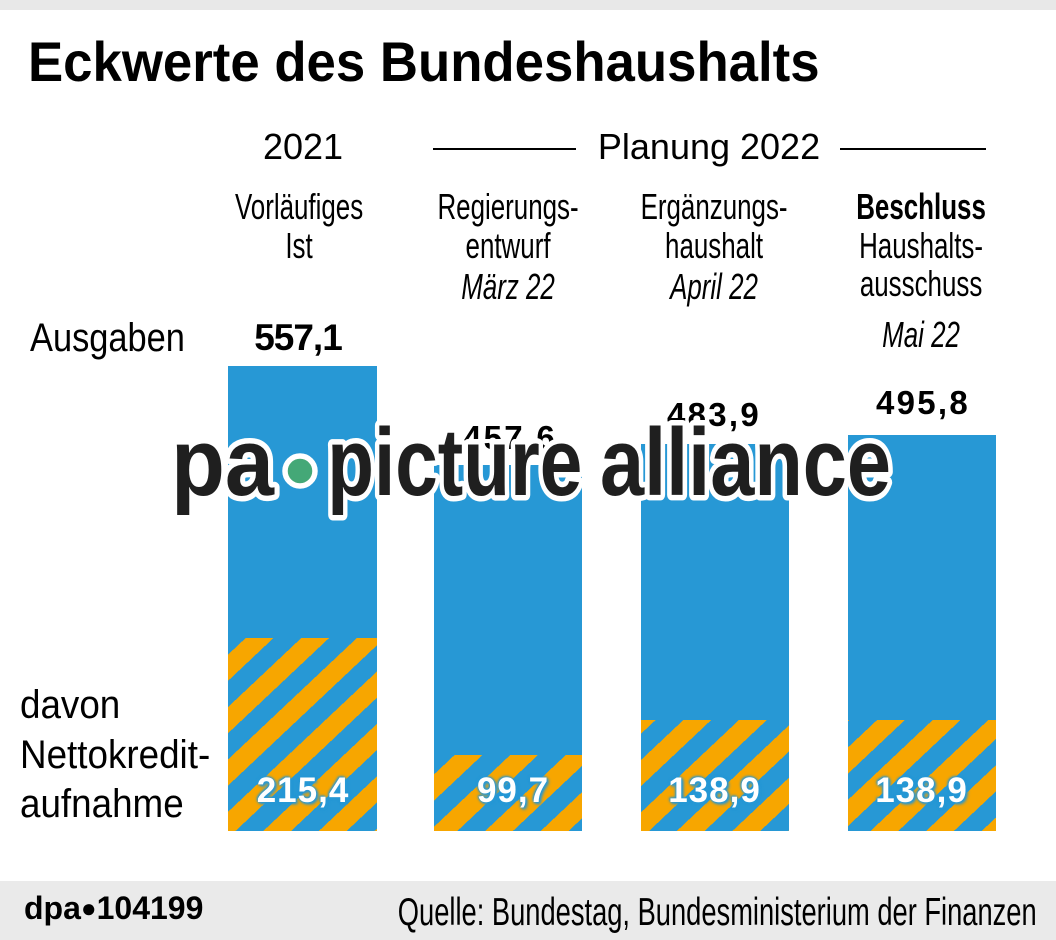 This screenshot has width=1056, height=940. What do you see at coordinates (223, 462) in the screenshot?
I see `svg-text: pa` at bounding box center [223, 462].